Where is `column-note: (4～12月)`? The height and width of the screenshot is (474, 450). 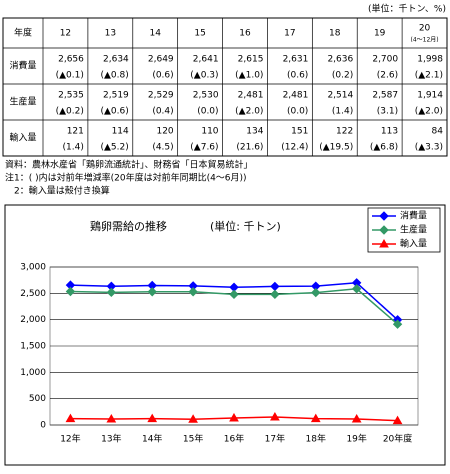 column-note: (4～12月) is located at coordinates (424, 40).